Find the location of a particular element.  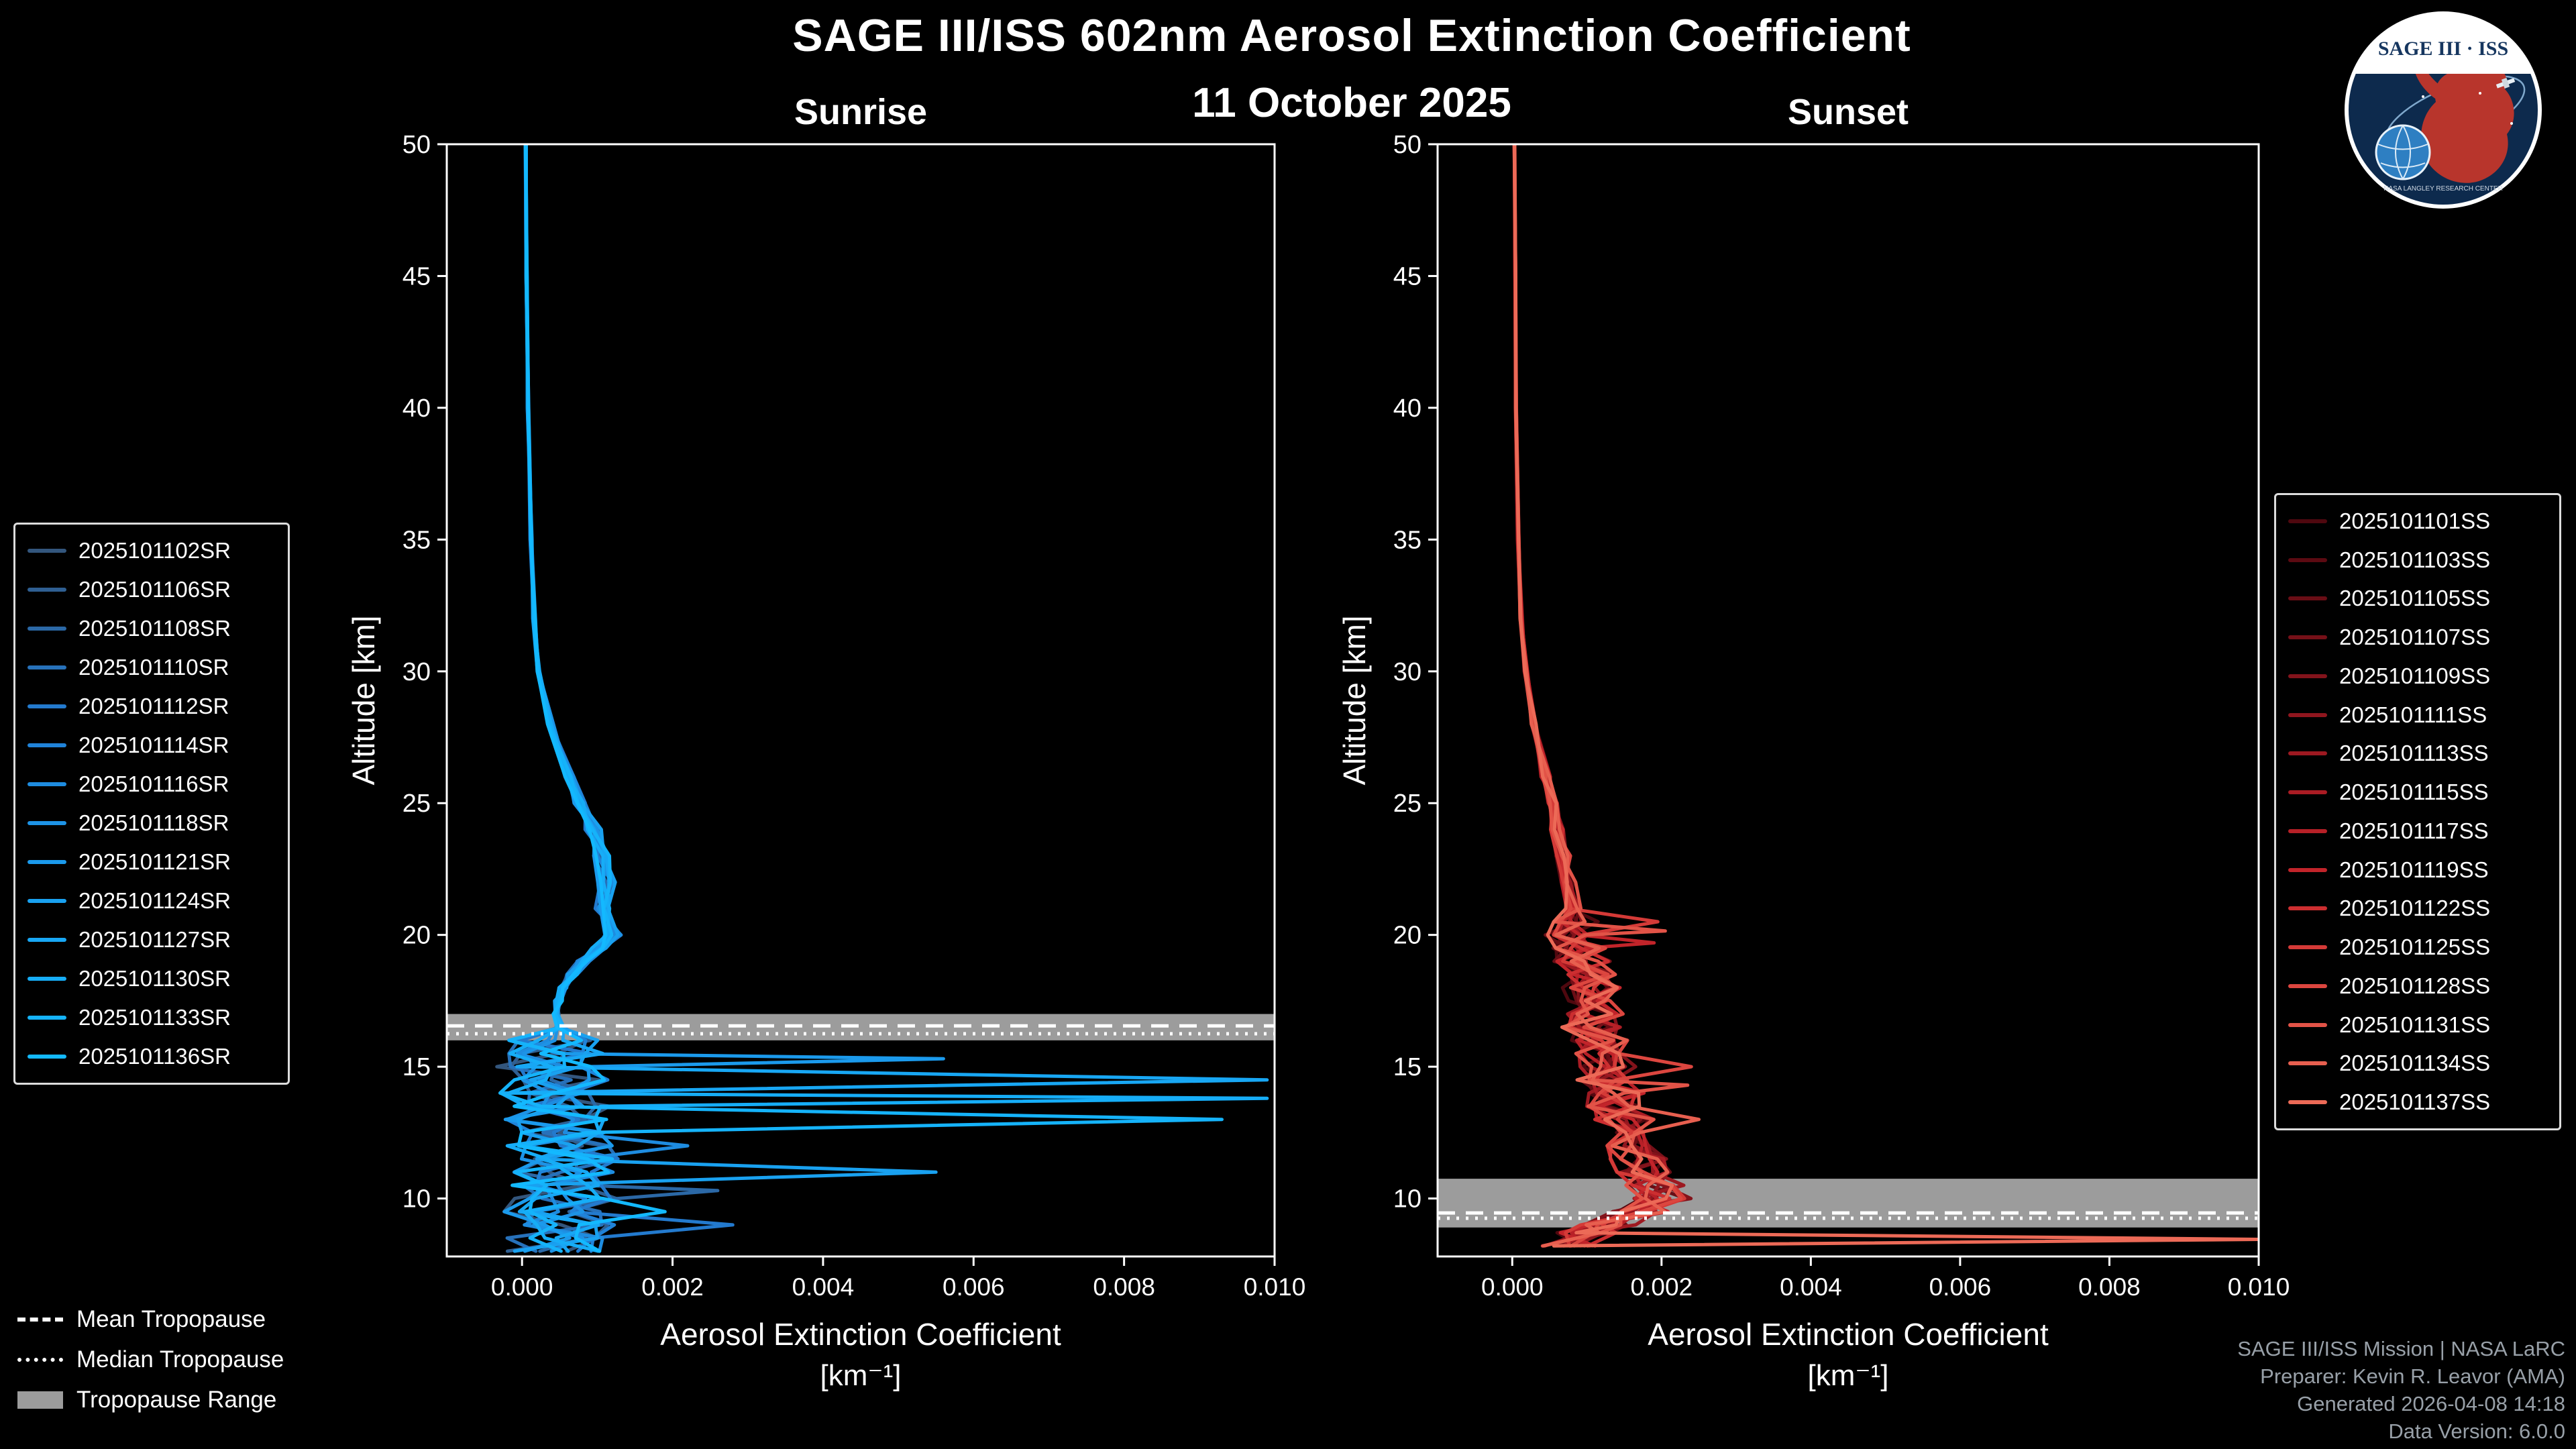

legend-item: 2025101108SR is located at coordinates (152, 628).